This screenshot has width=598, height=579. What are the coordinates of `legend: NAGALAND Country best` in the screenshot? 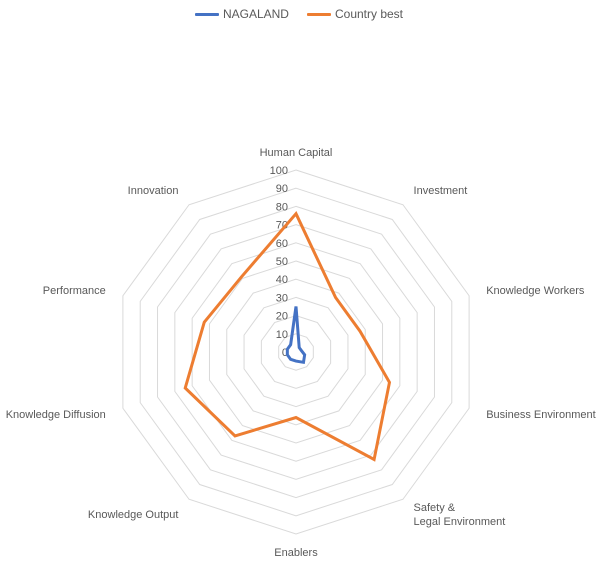 It's located at (299, 14).